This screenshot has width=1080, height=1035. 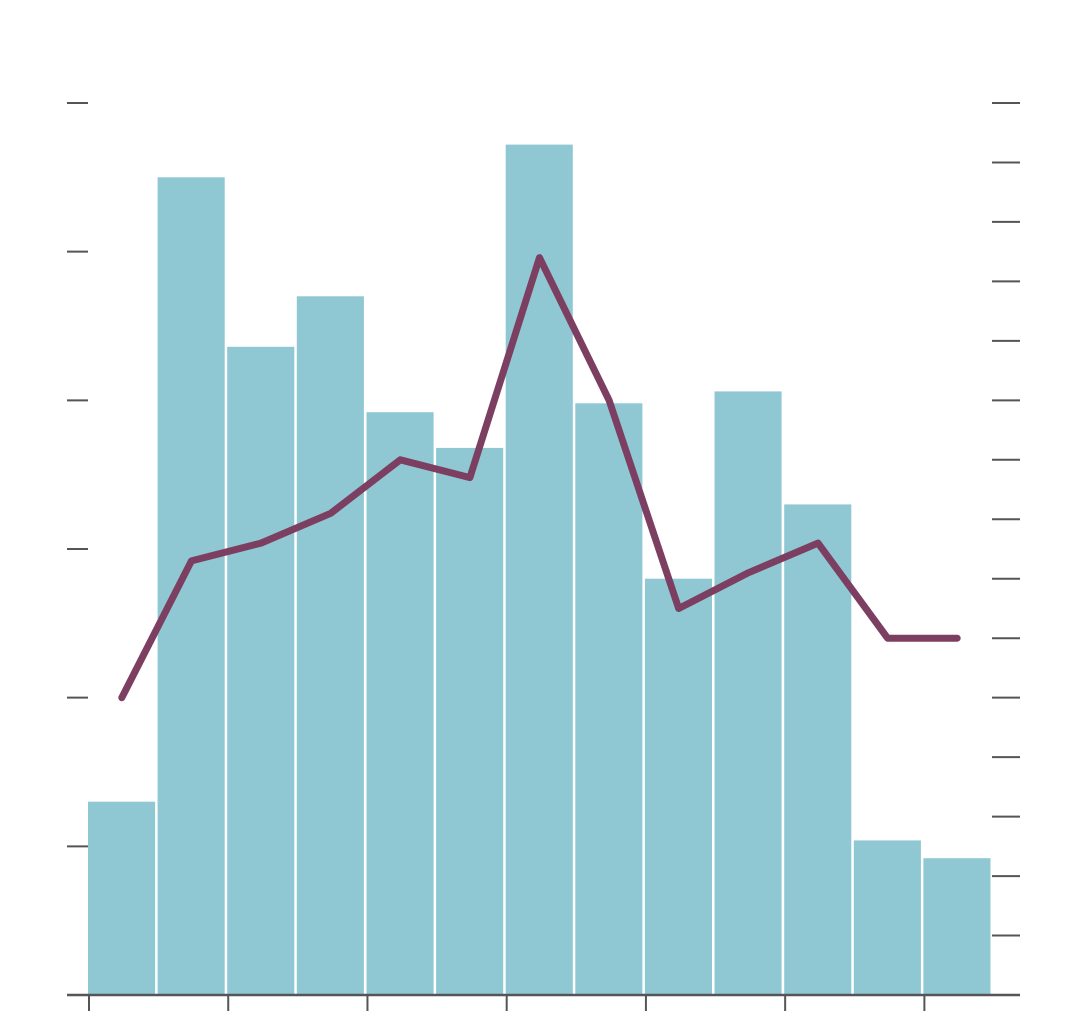 I want to click on right-y-axis, so click(x=1006, y=549).